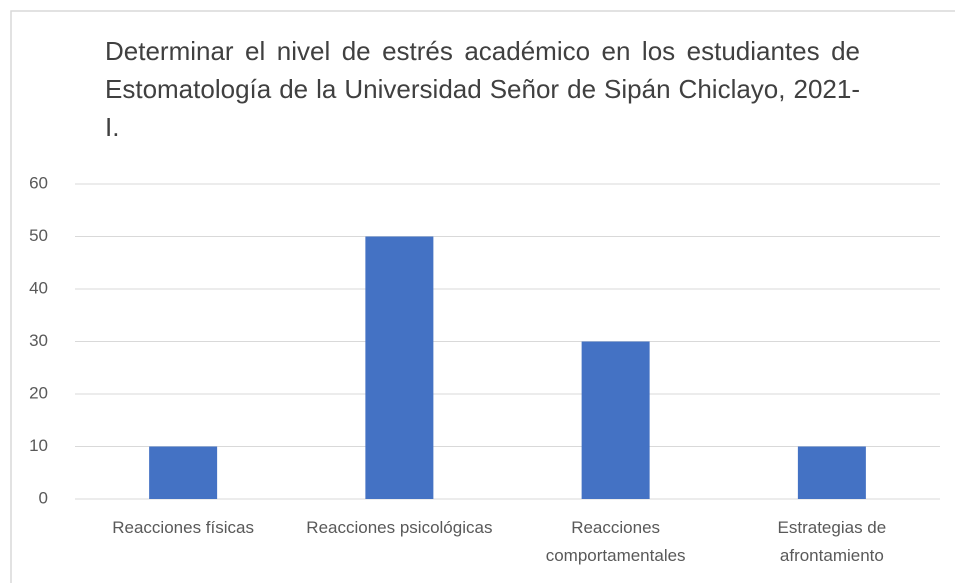  Describe the element at coordinates (615, 541) in the screenshot. I see `x-tick-label: Reacciones comportamentales` at that location.